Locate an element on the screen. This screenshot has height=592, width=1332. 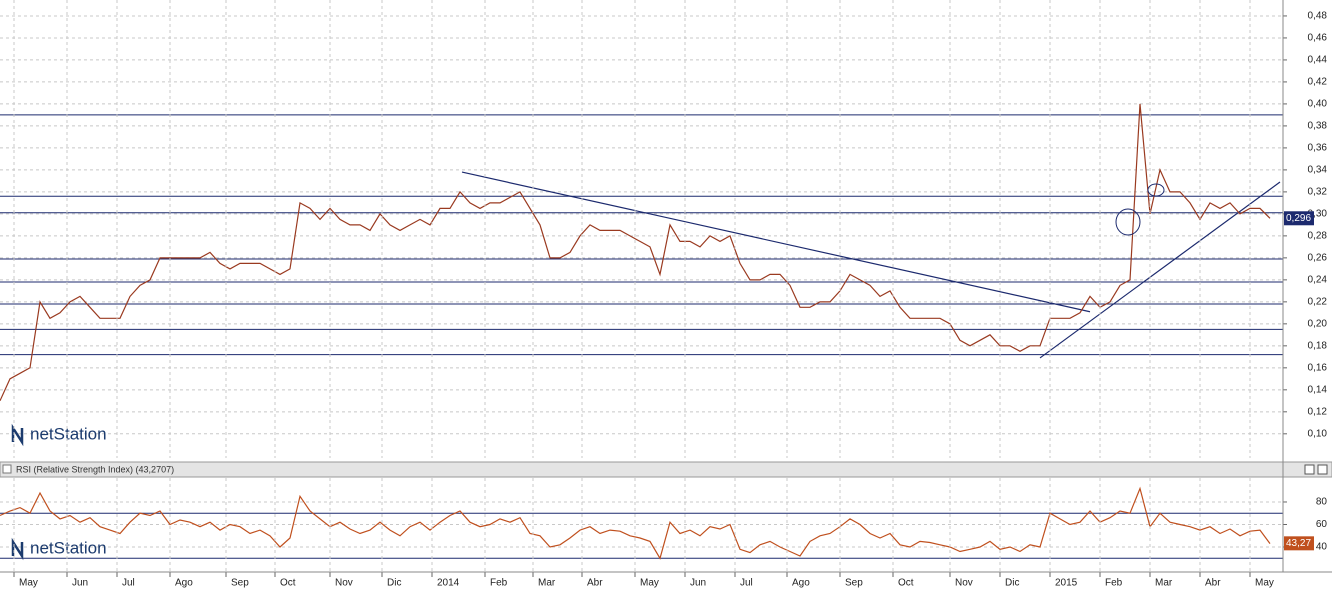
last-value-label: 0,296 is located at coordinates (1298, 218).